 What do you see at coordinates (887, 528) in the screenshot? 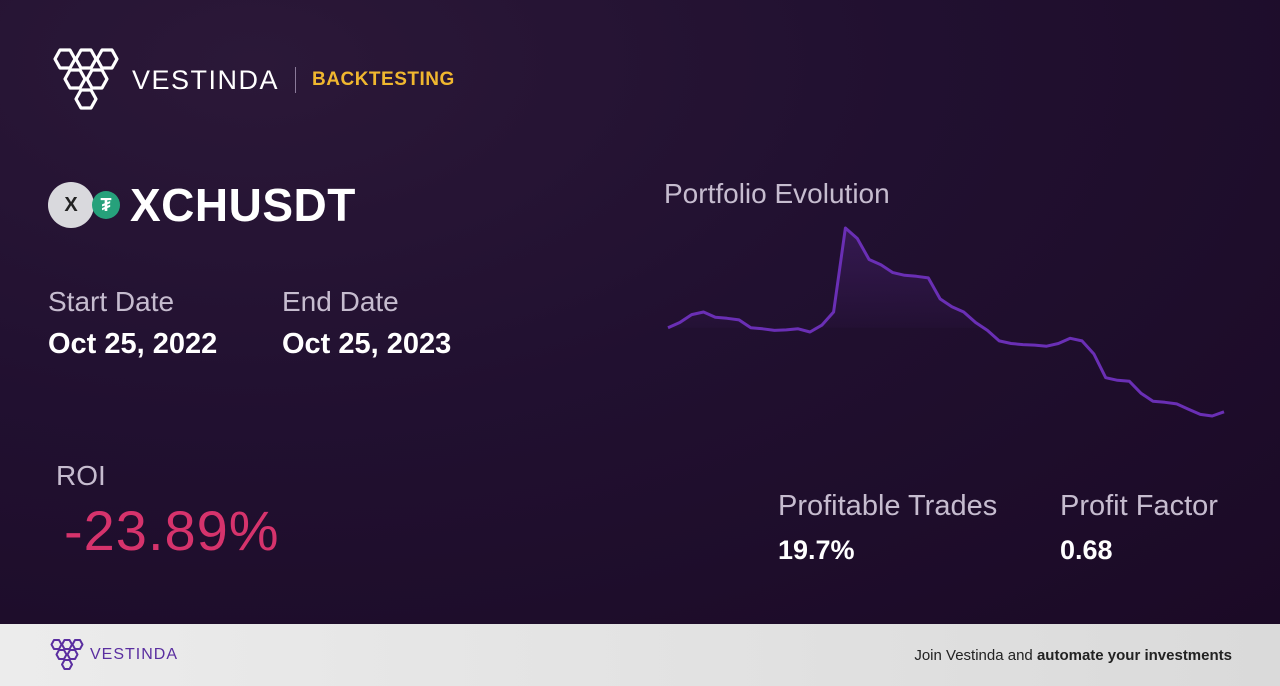
I see `profitable-trades: Profitable Trades 19.7%` at bounding box center [887, 528].